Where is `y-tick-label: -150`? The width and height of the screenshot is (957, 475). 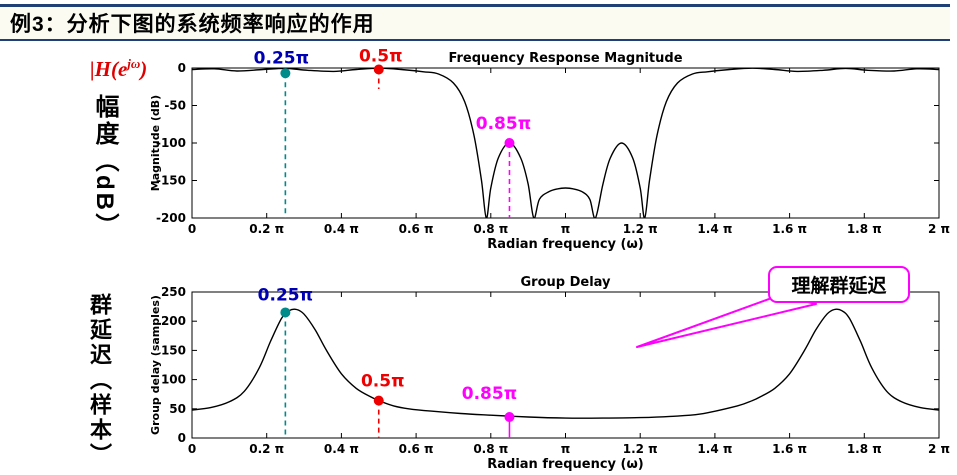 y-tick-label: -150 is located at coordinates (171, 181).